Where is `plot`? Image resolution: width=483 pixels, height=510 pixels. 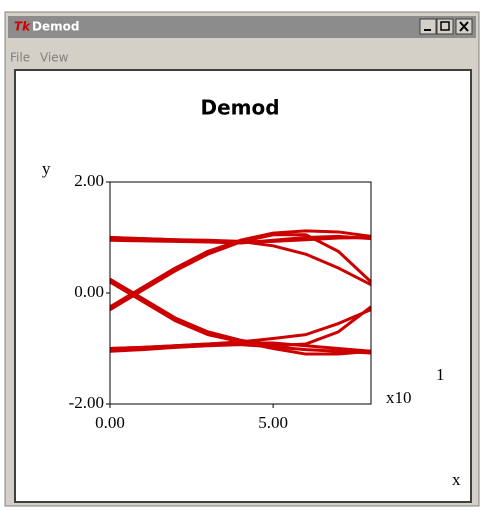
plot is located at coordinates (241, 292).